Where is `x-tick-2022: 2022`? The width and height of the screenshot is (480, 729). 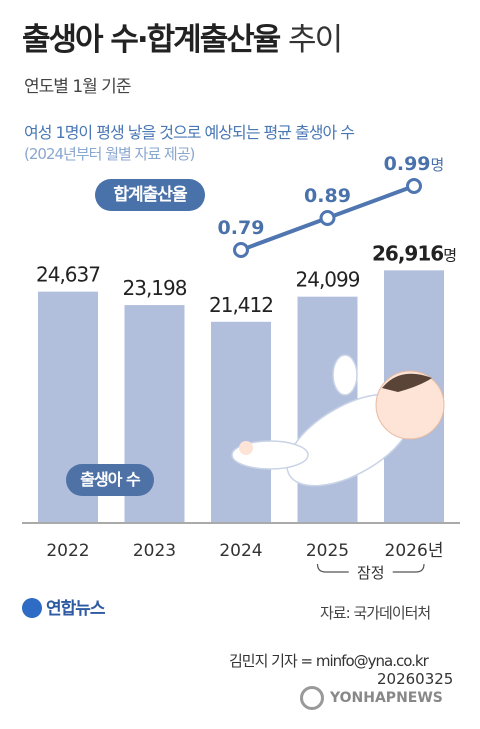 x-tick-2022: 2022 is located at coordinates (67, 551).